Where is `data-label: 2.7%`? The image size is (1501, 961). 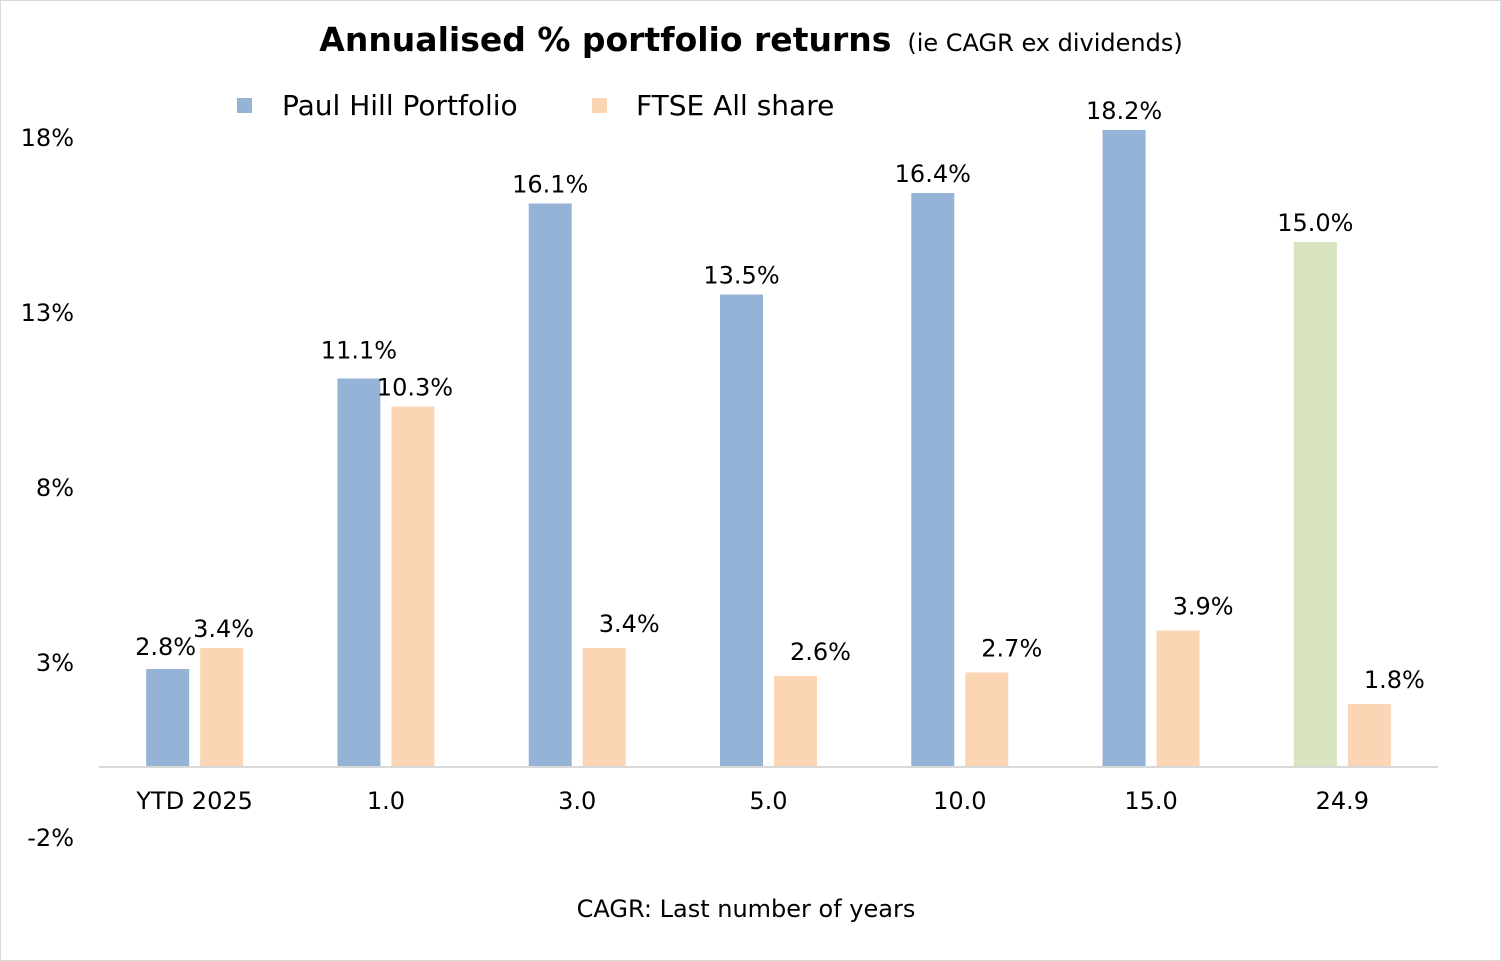
data-label: 2.7% is located at coordinates (1011, 649).